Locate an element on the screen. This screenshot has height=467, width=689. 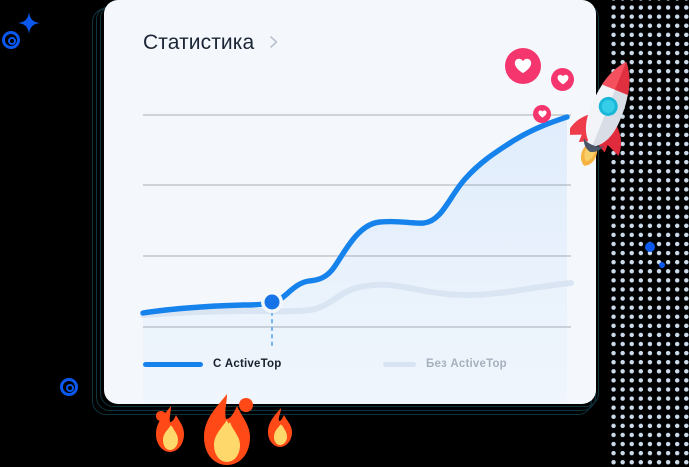
chart-line-secondary is located at coordinates (357, 299).